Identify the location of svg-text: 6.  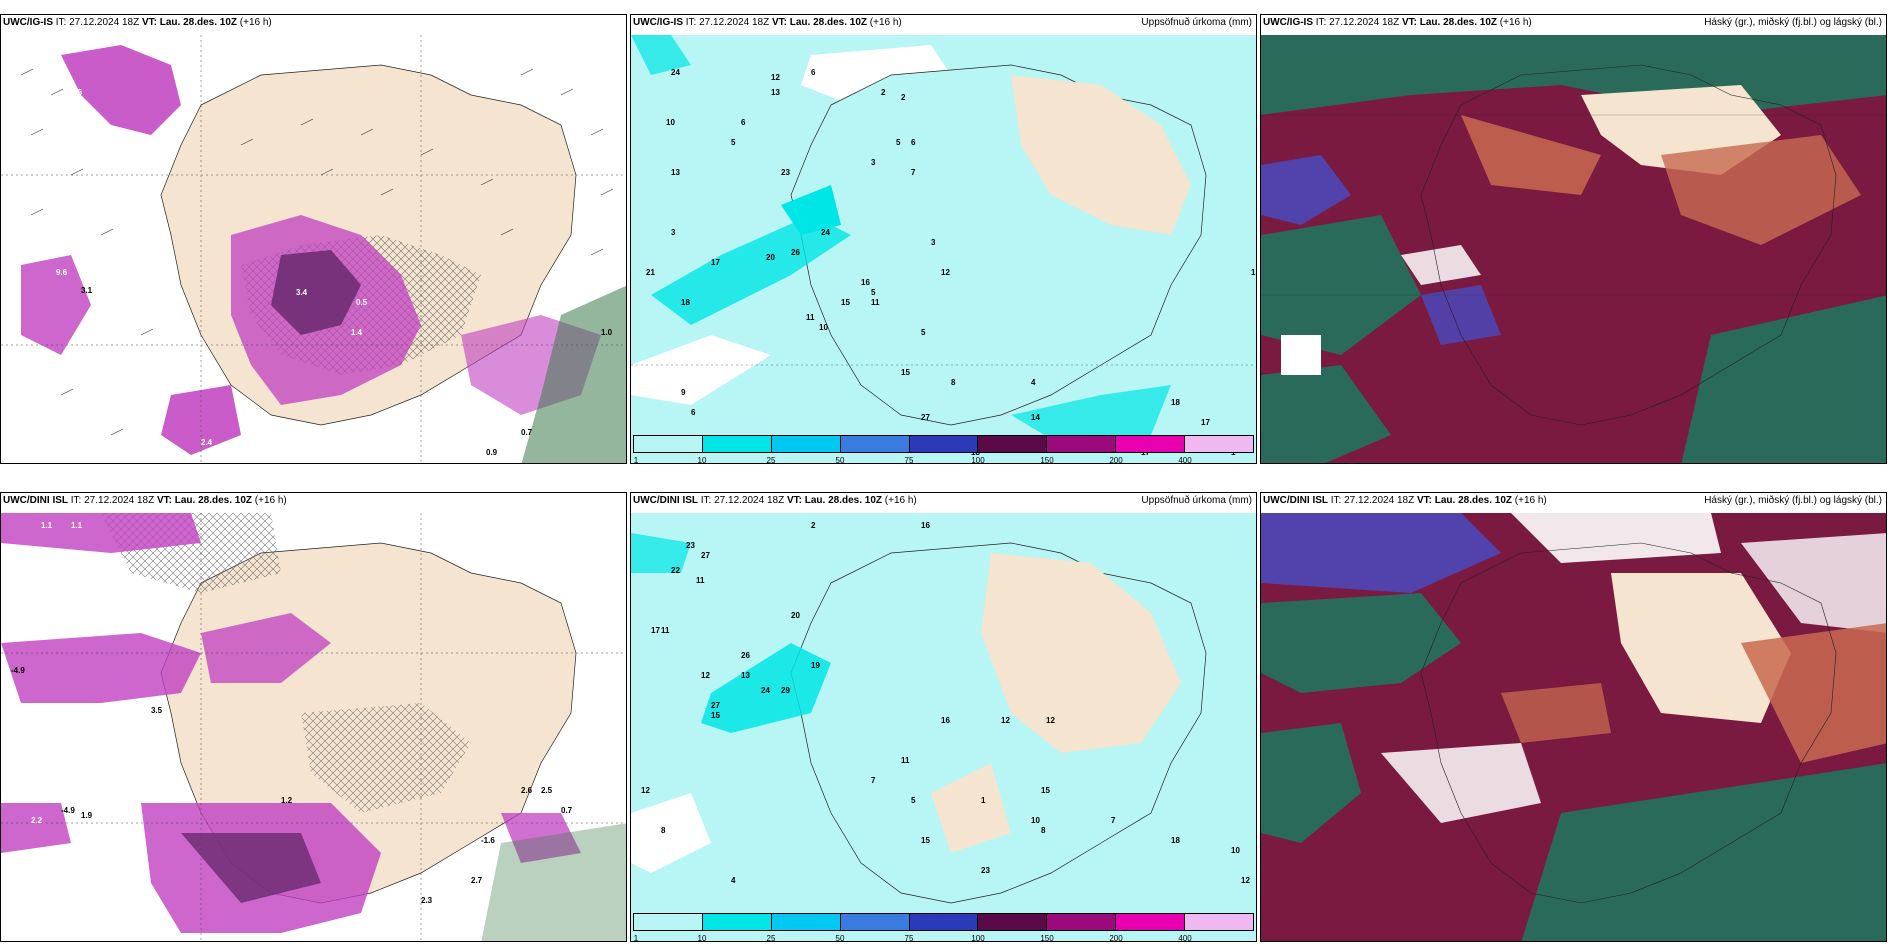
(813, 72).